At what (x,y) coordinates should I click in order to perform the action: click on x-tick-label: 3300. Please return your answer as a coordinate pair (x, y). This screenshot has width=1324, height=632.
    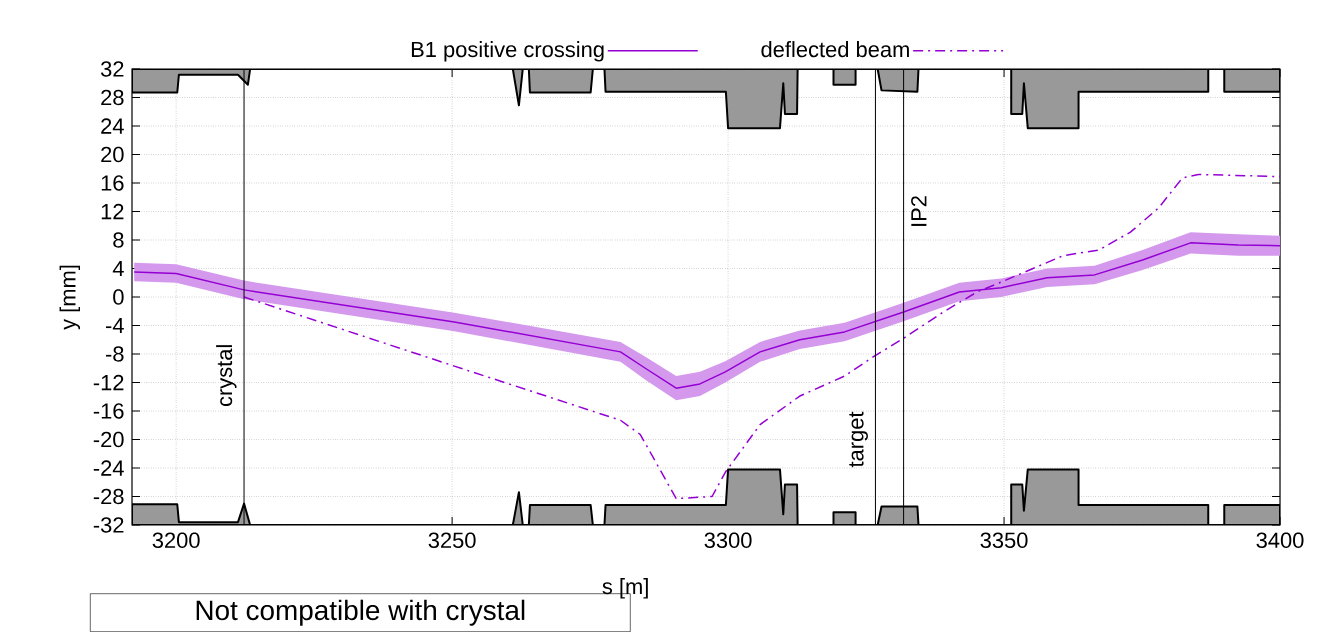
    Looking at the image, I should click on (728, 540).